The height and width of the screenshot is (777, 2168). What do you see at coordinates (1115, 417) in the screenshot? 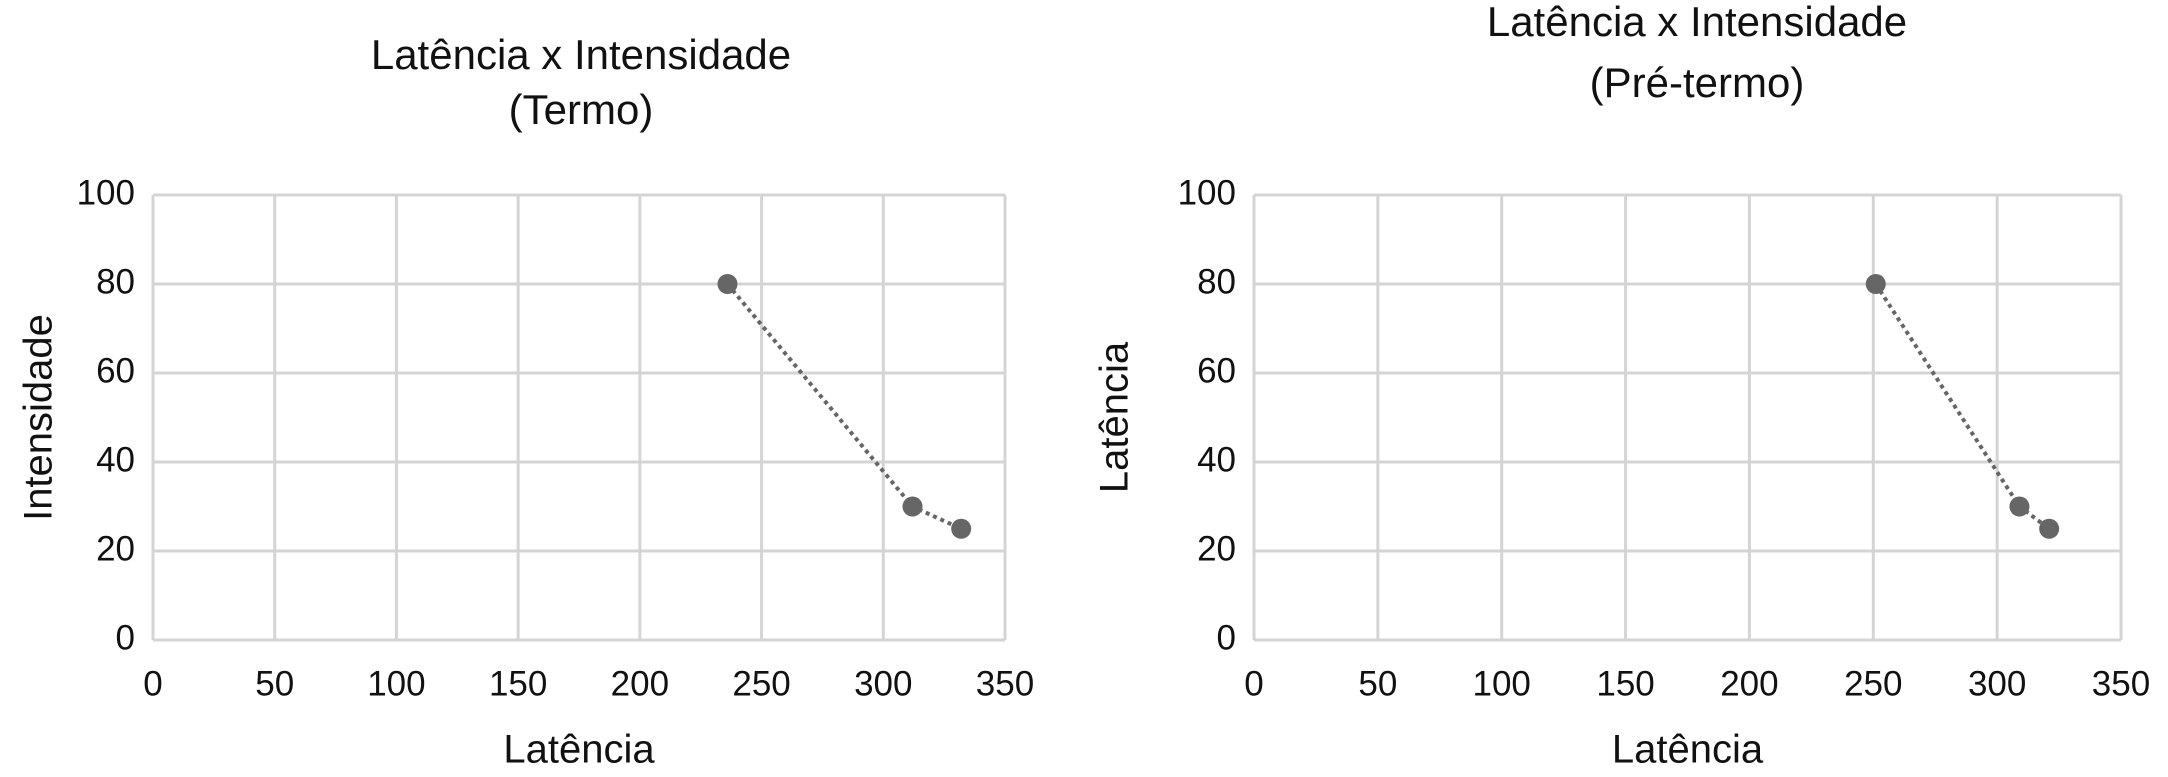
I see `y-axis-label: Latência` at bounding box center [1115, 417].